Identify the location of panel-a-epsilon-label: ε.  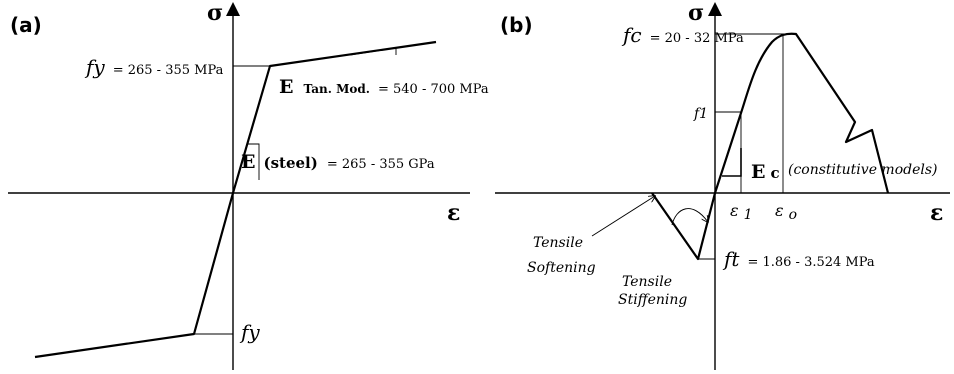
(453, 213).